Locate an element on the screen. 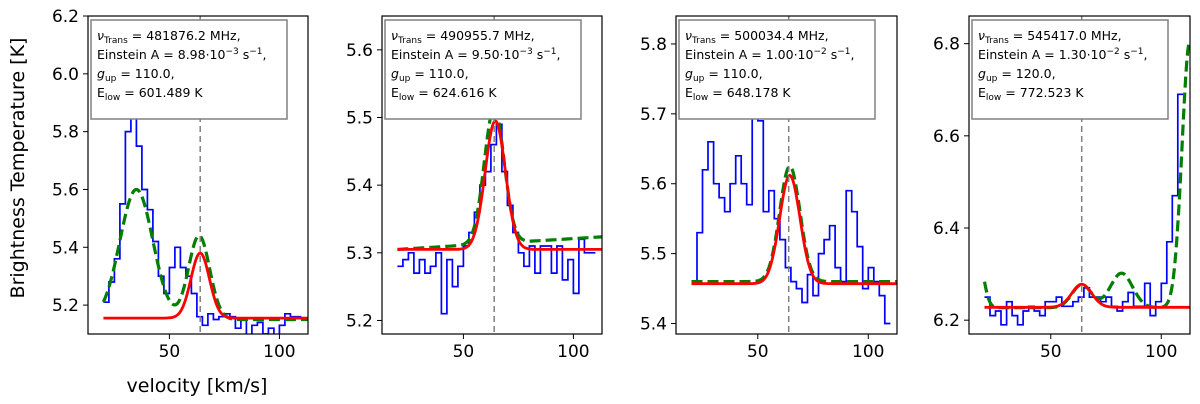 This screenshot has width=1200, height=404. annotation-frequency: νTrans = 481876.2 MHz, is located at coordinates (169, 37).